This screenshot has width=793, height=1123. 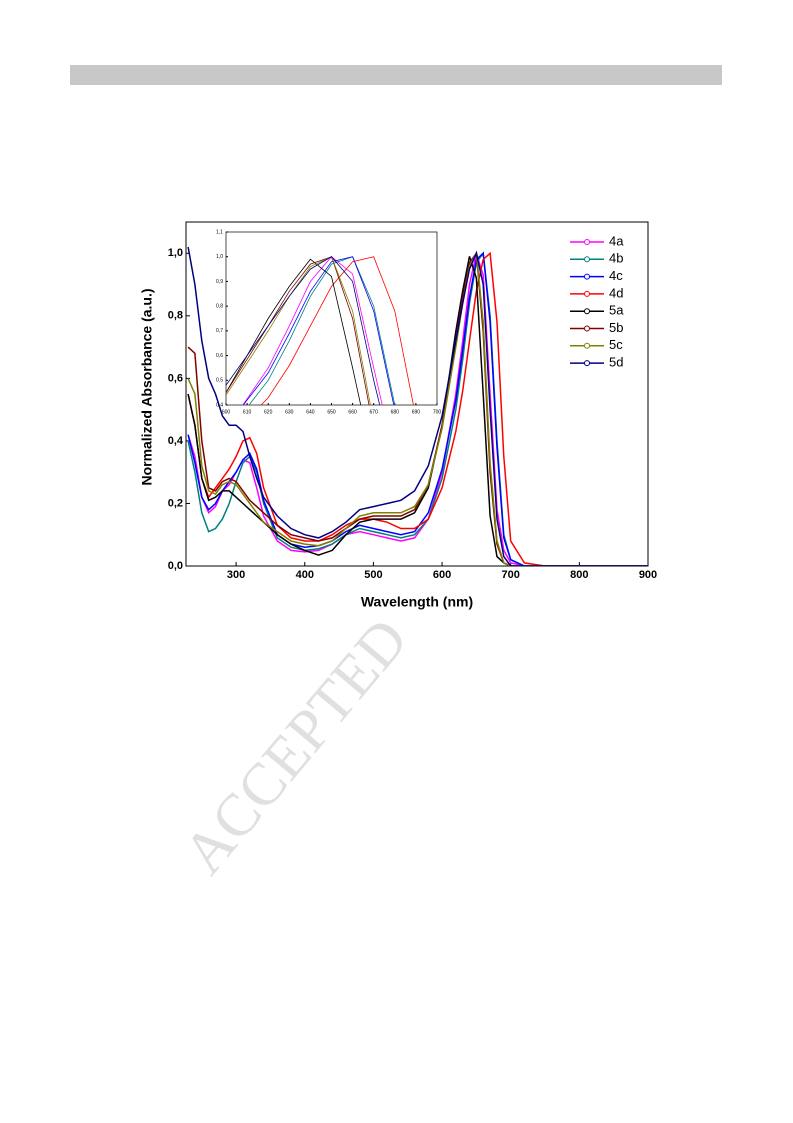 What do you see at coordinates (310, 412) in the screenshot?
I see `x-tick-label: 640` at bounding box center [310, 412].